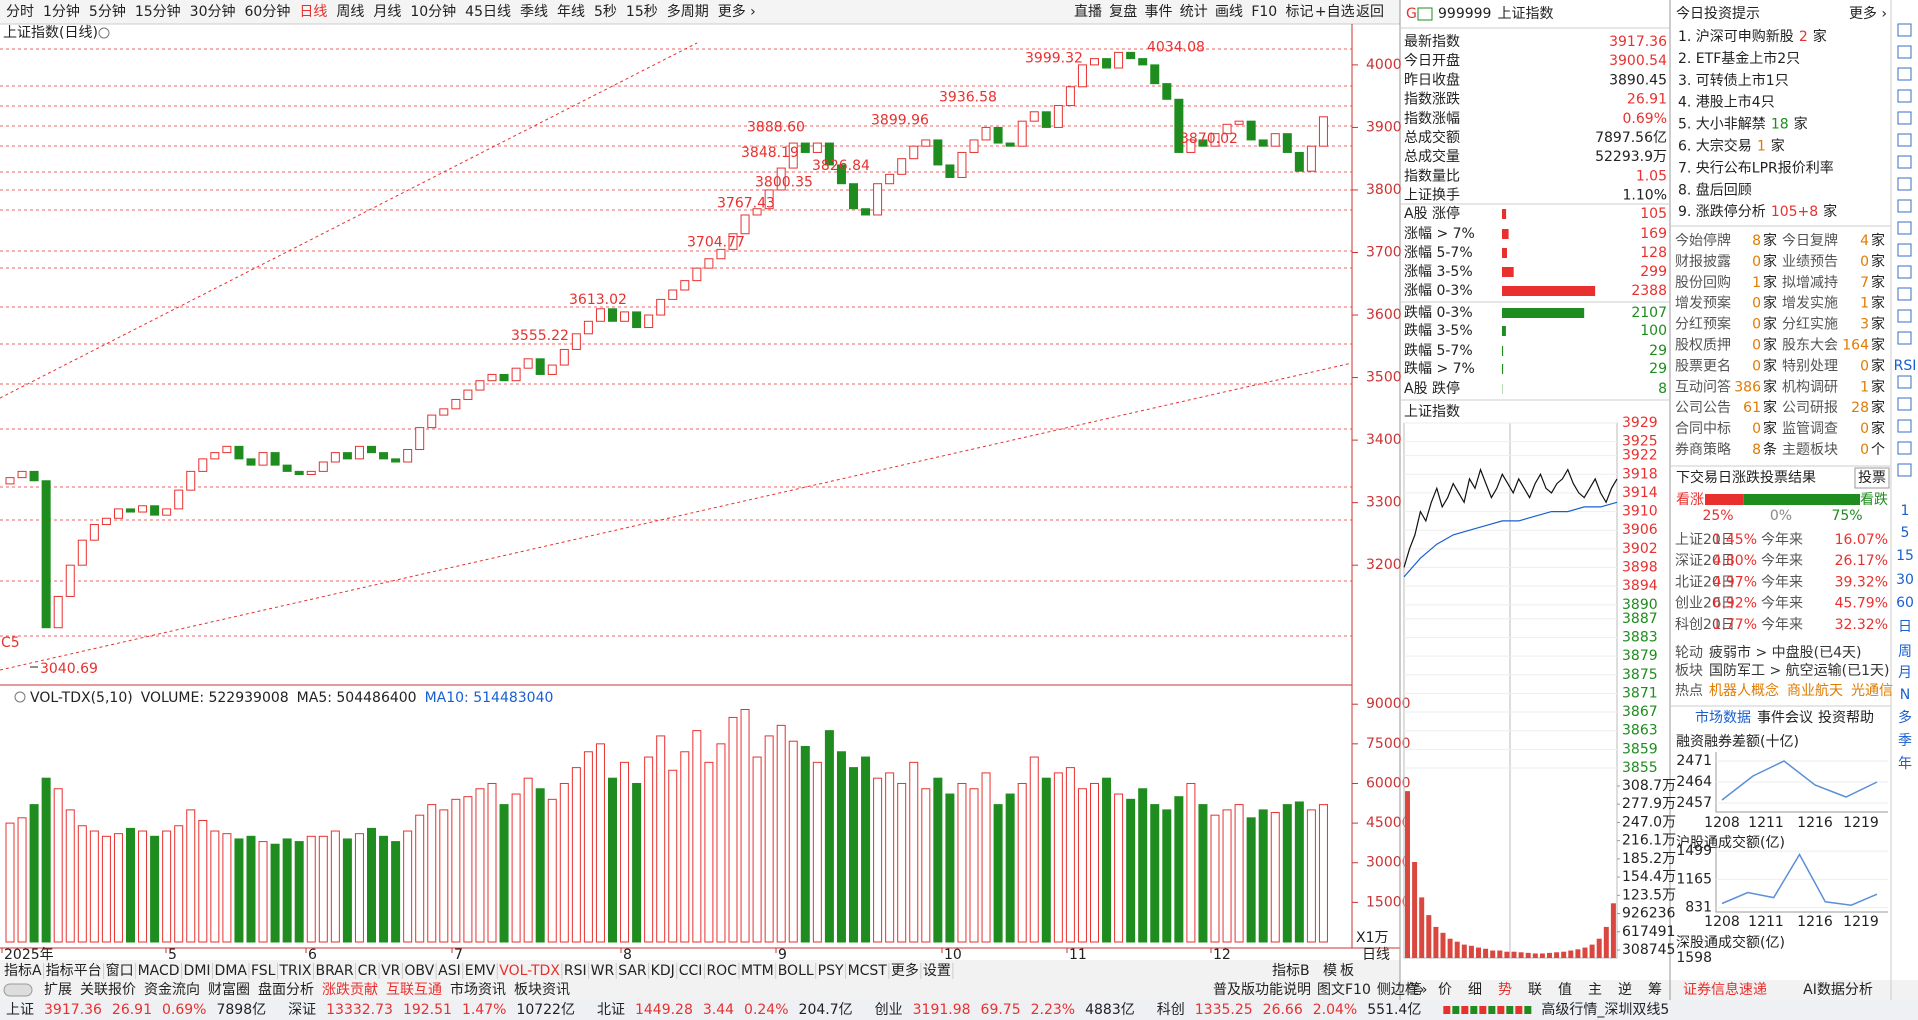  What do you see at coordinates (1159, 12) in the screenshot?
I see `tool-button: 事件` at bounding box center [1159, 12].